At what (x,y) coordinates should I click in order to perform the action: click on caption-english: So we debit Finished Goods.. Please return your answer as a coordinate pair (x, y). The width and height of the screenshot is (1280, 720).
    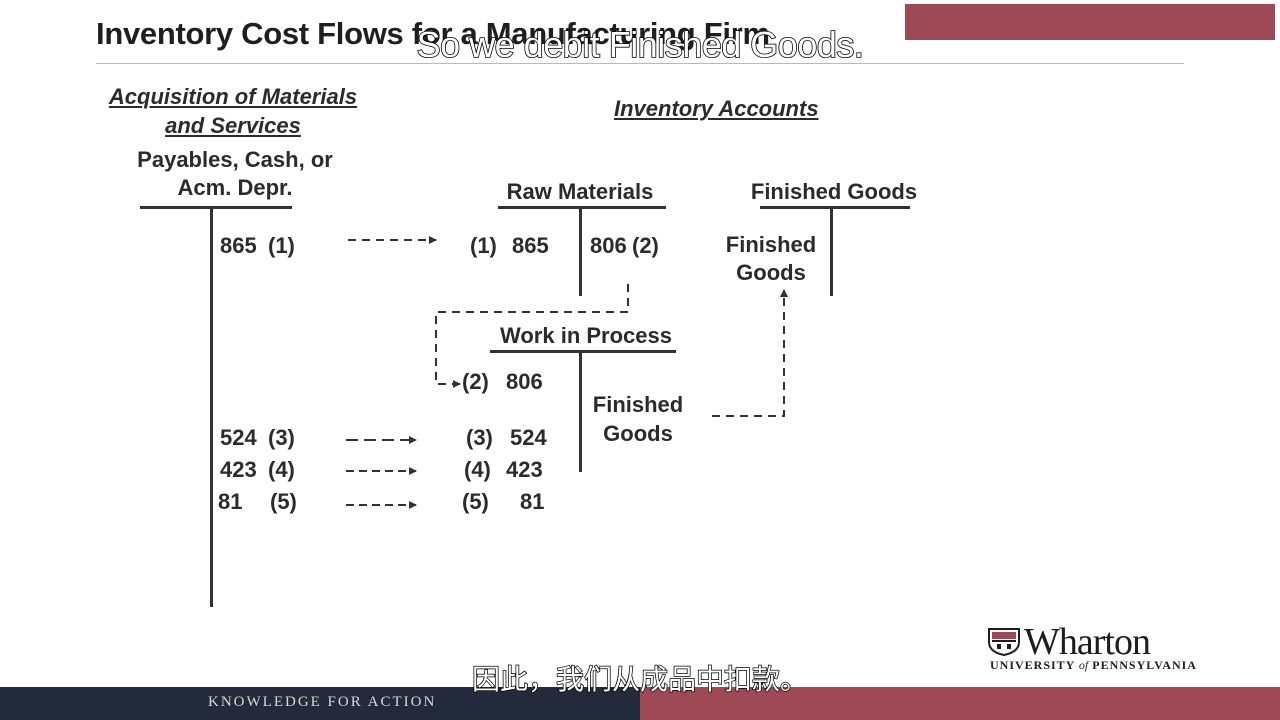
    Looking at the image, I should click on (640, 44).